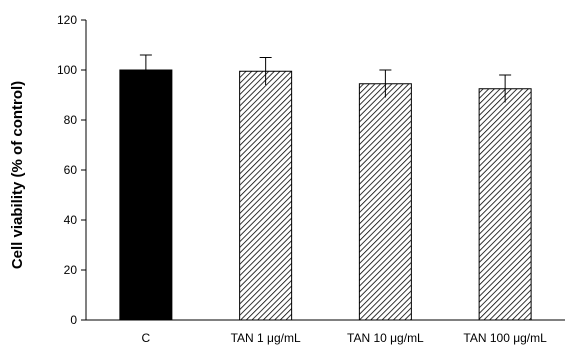 This screenshot has height=354, width=585. Describe the element at coordinates (71, 270) in the screenshot. I see `y-tick-label: 20` at that location.